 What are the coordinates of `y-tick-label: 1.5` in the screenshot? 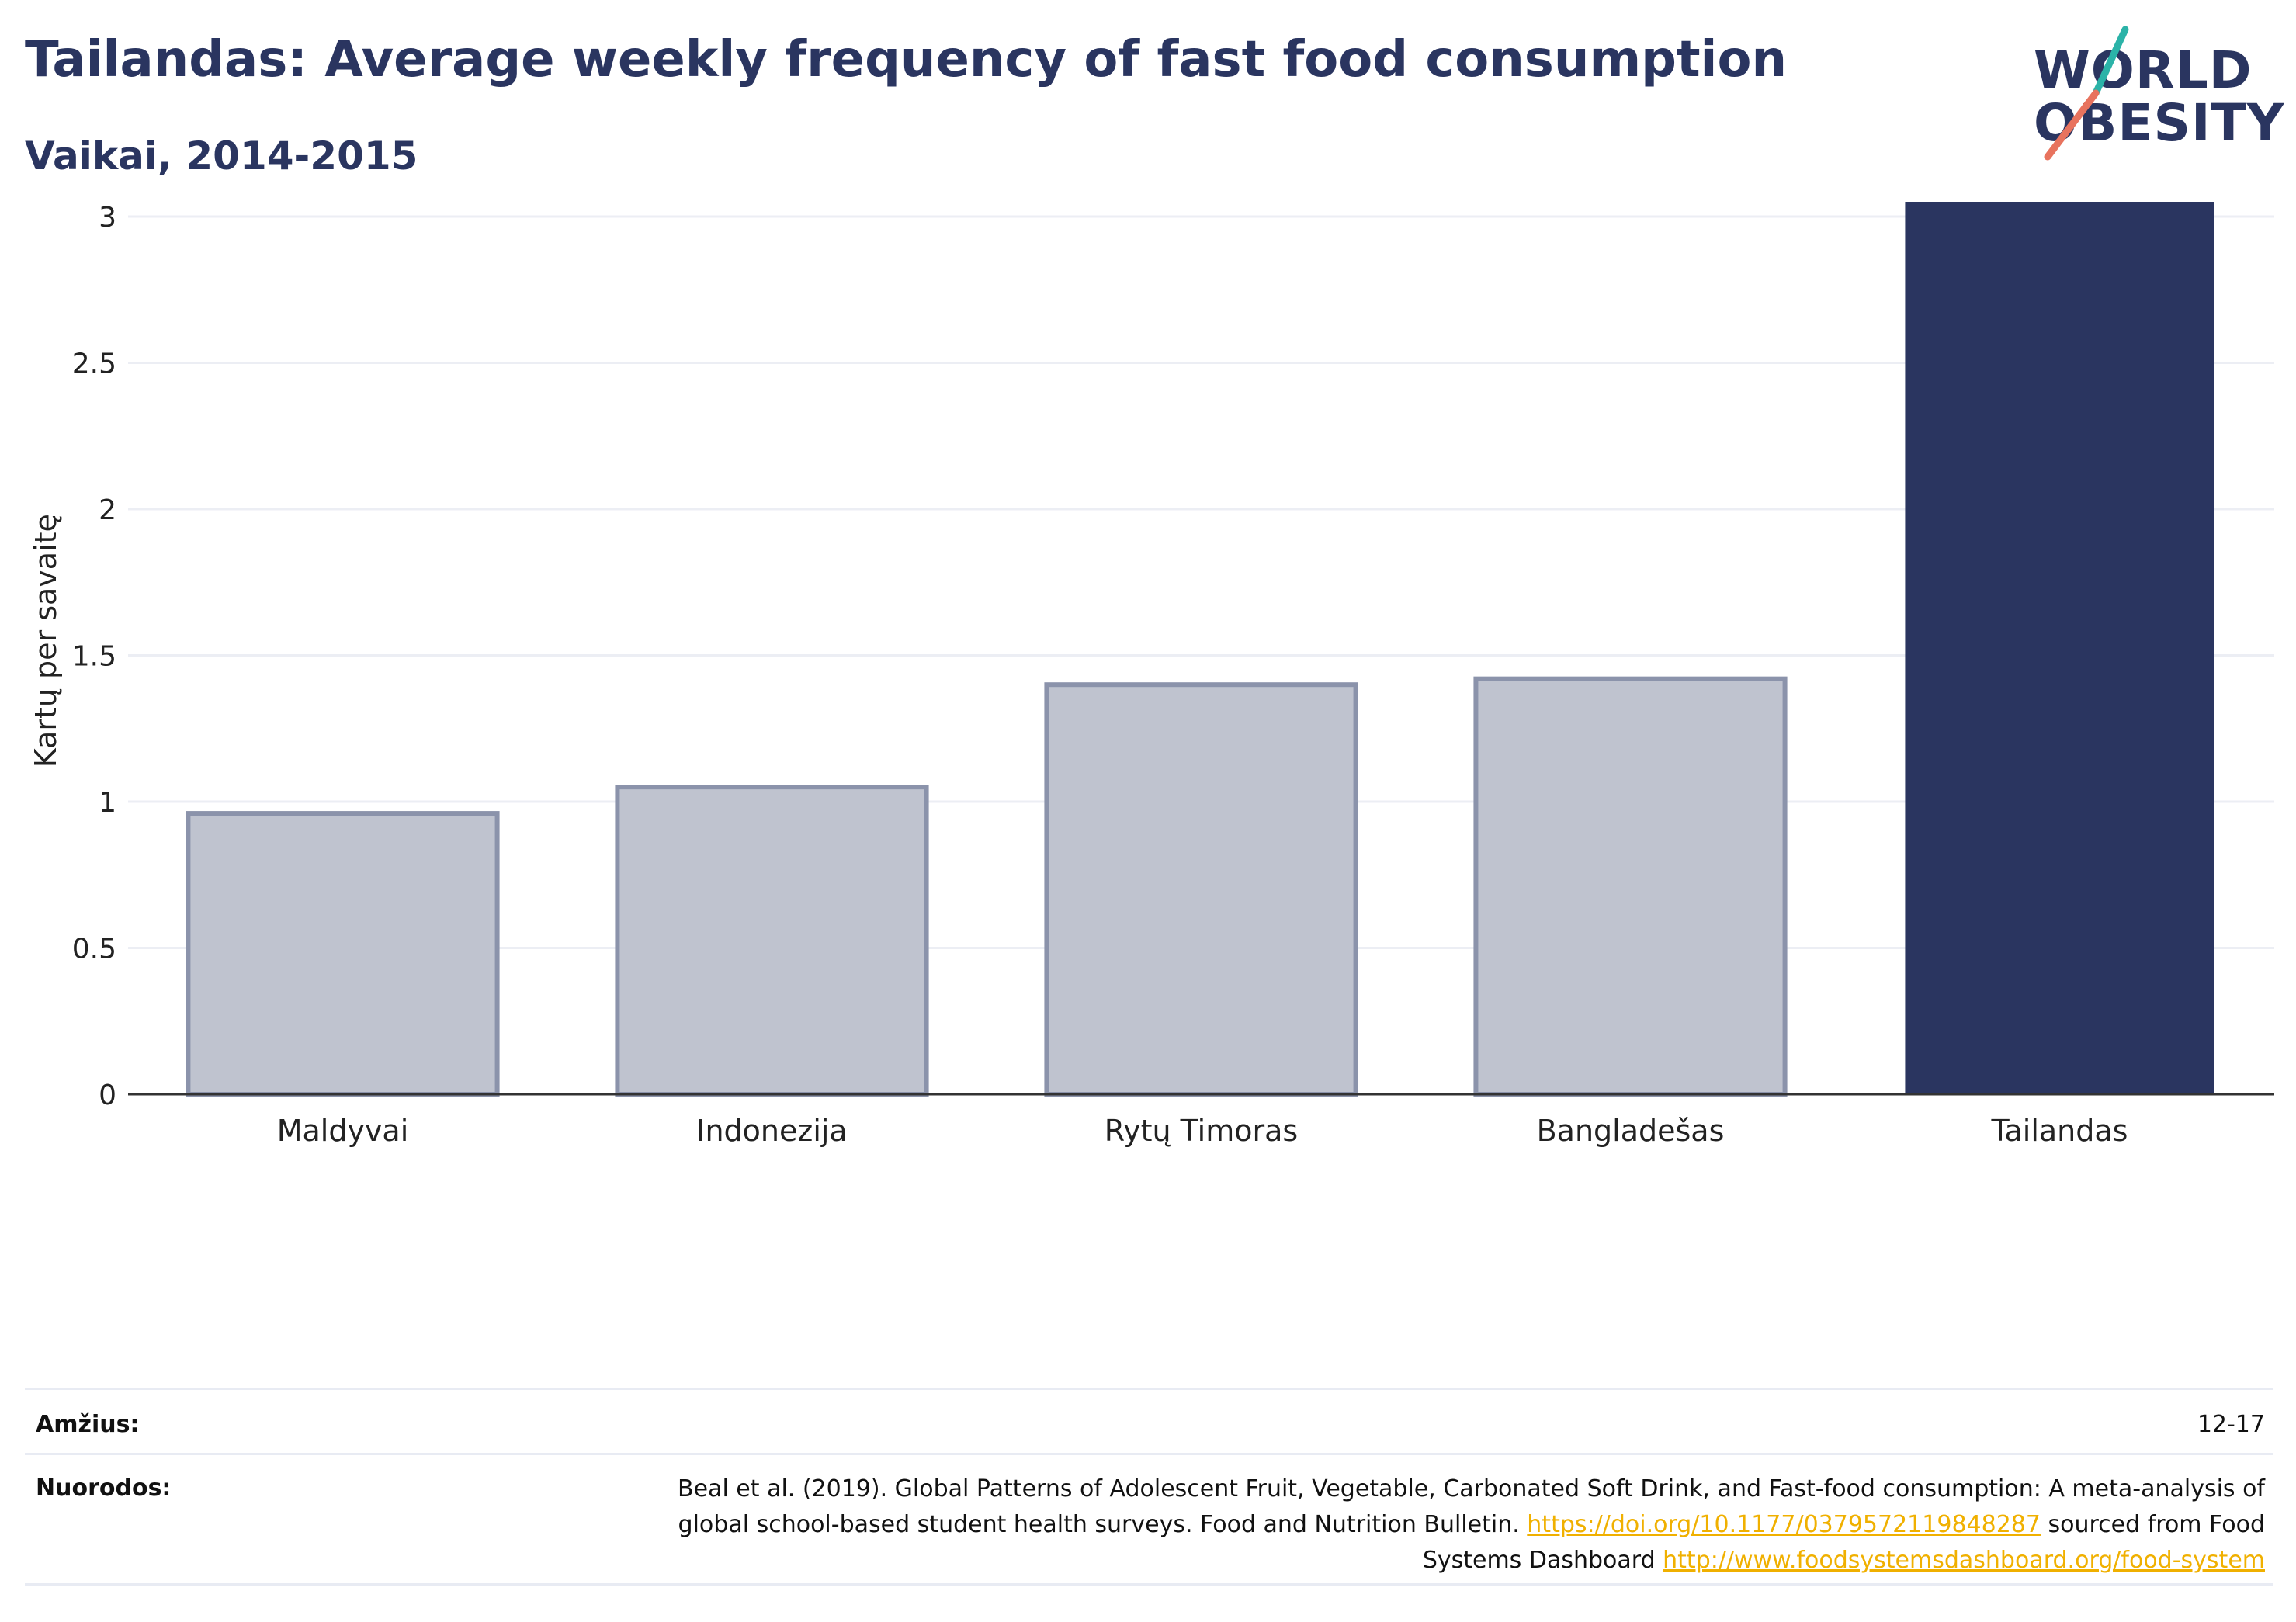 It's located at (94, 657).